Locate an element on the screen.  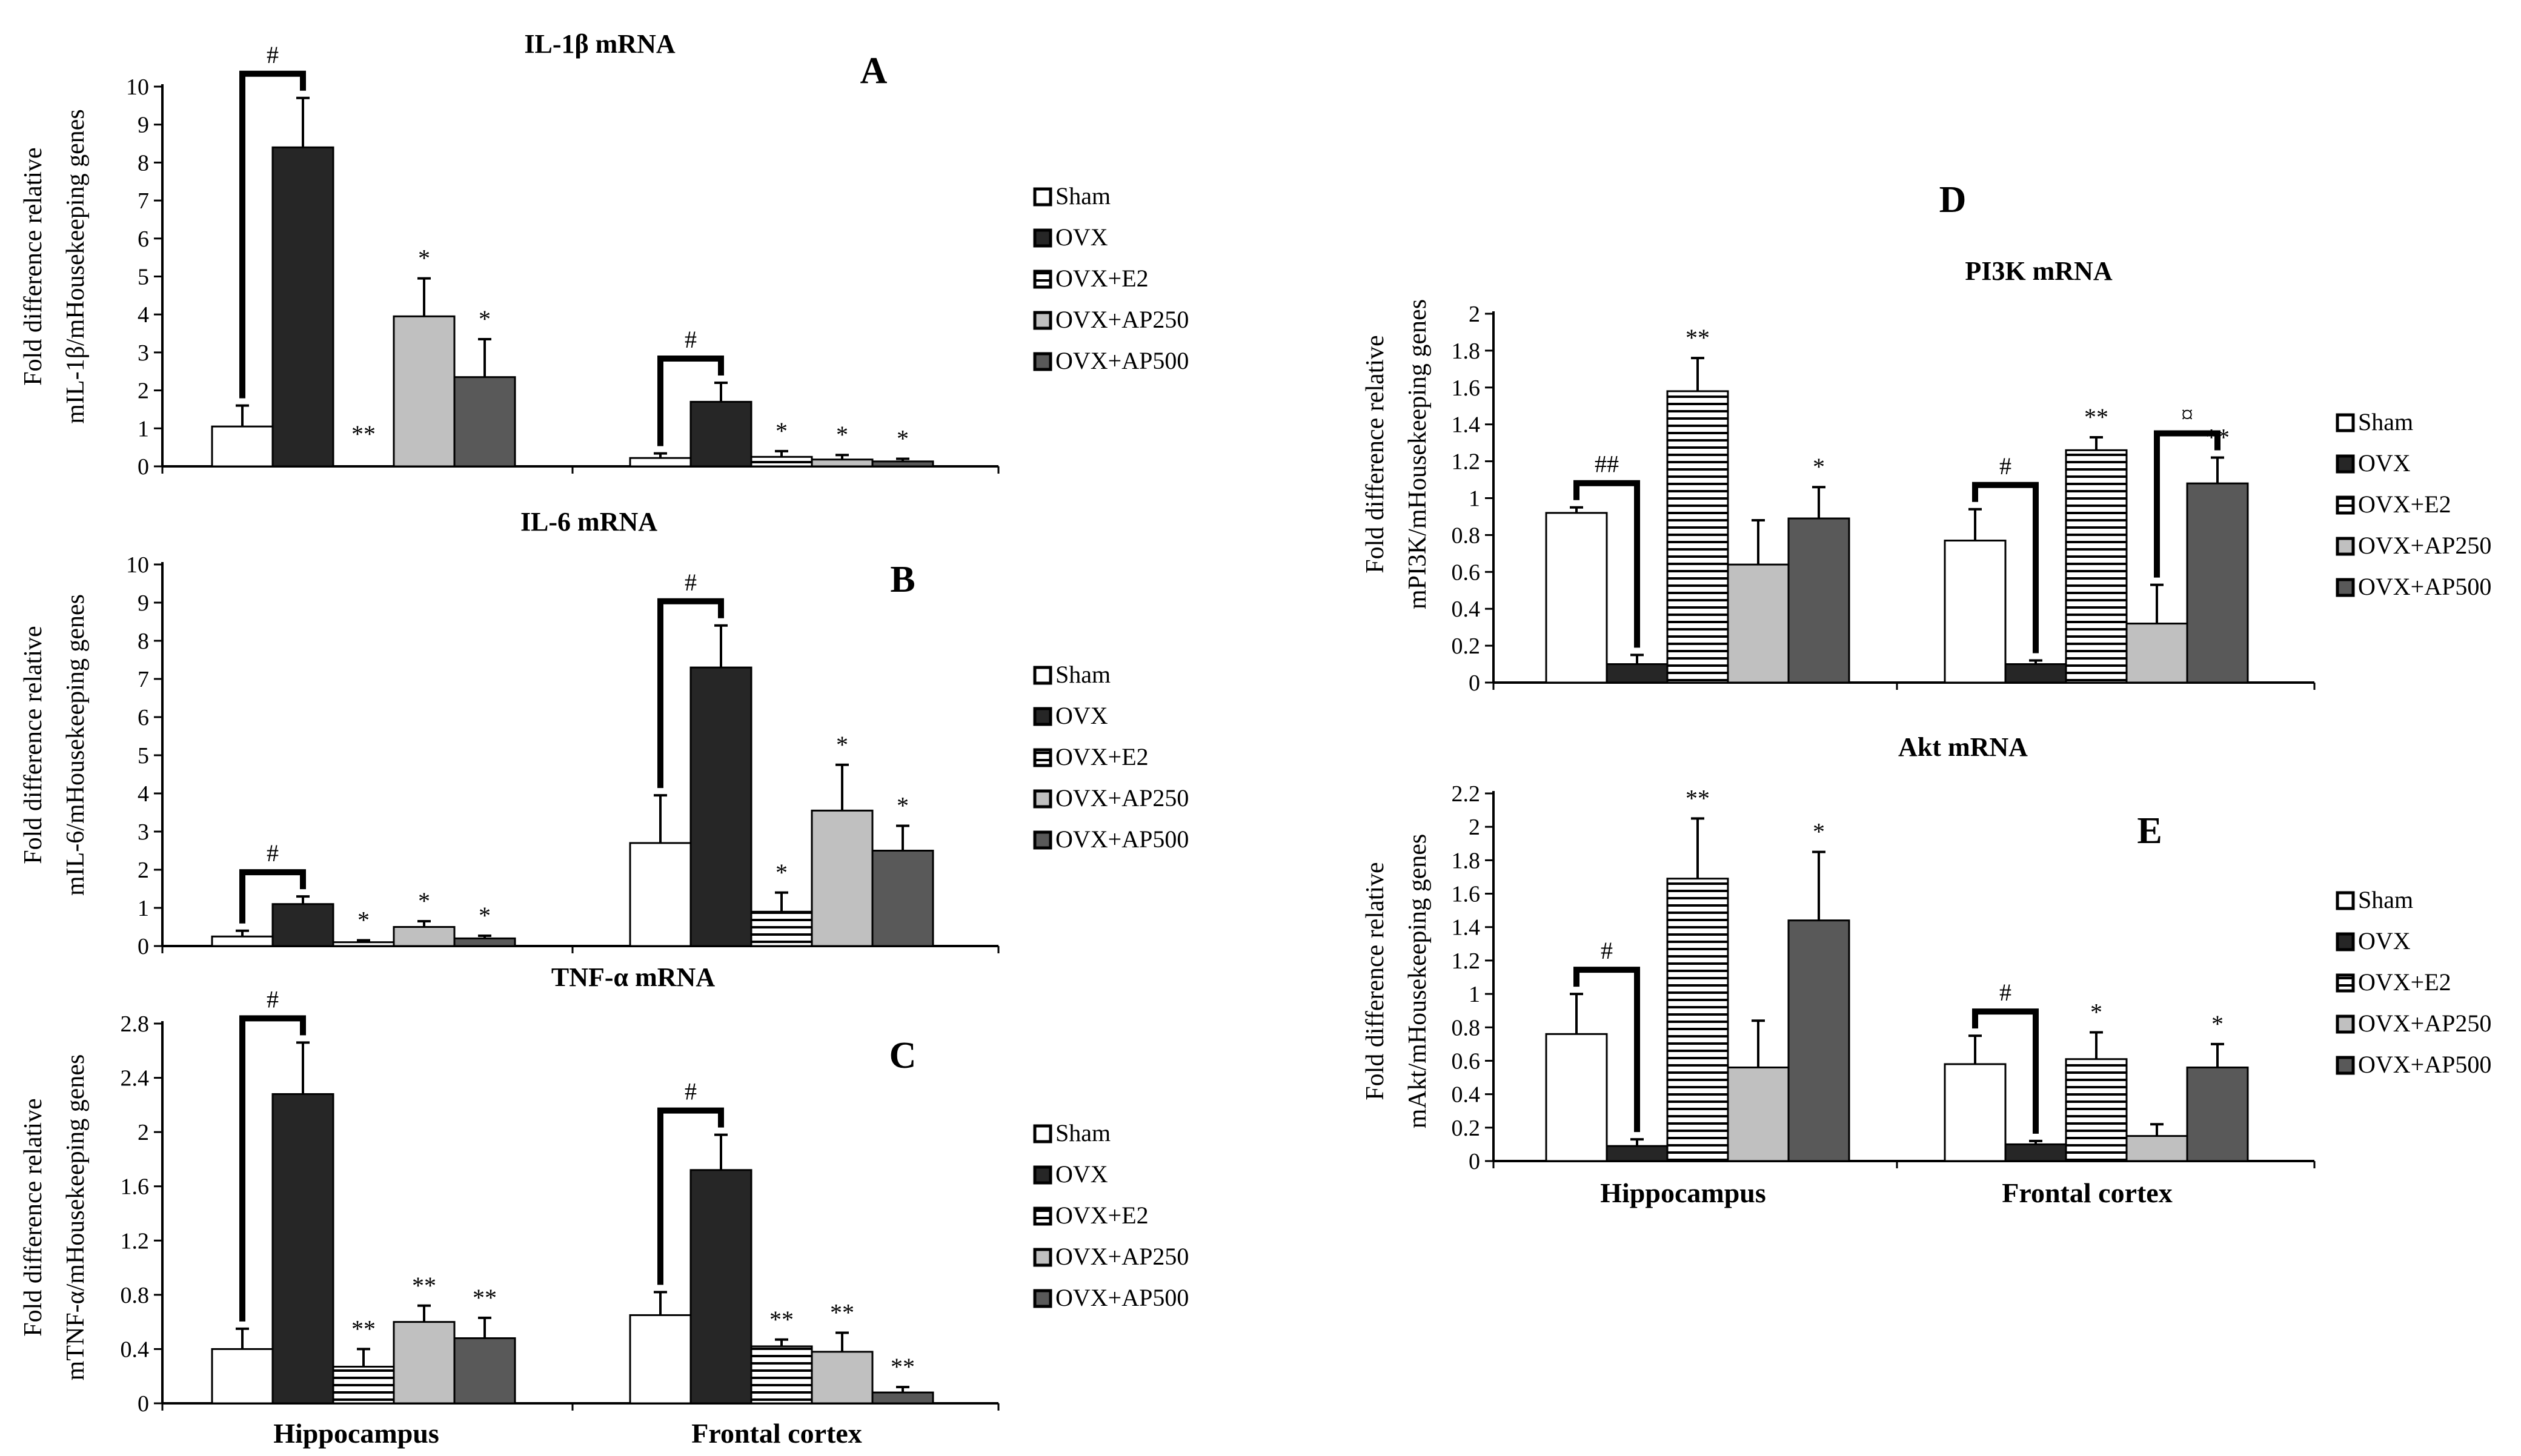
panel-C-legend-label: OVX+AP250 is located at coordinates (1122, 1256).